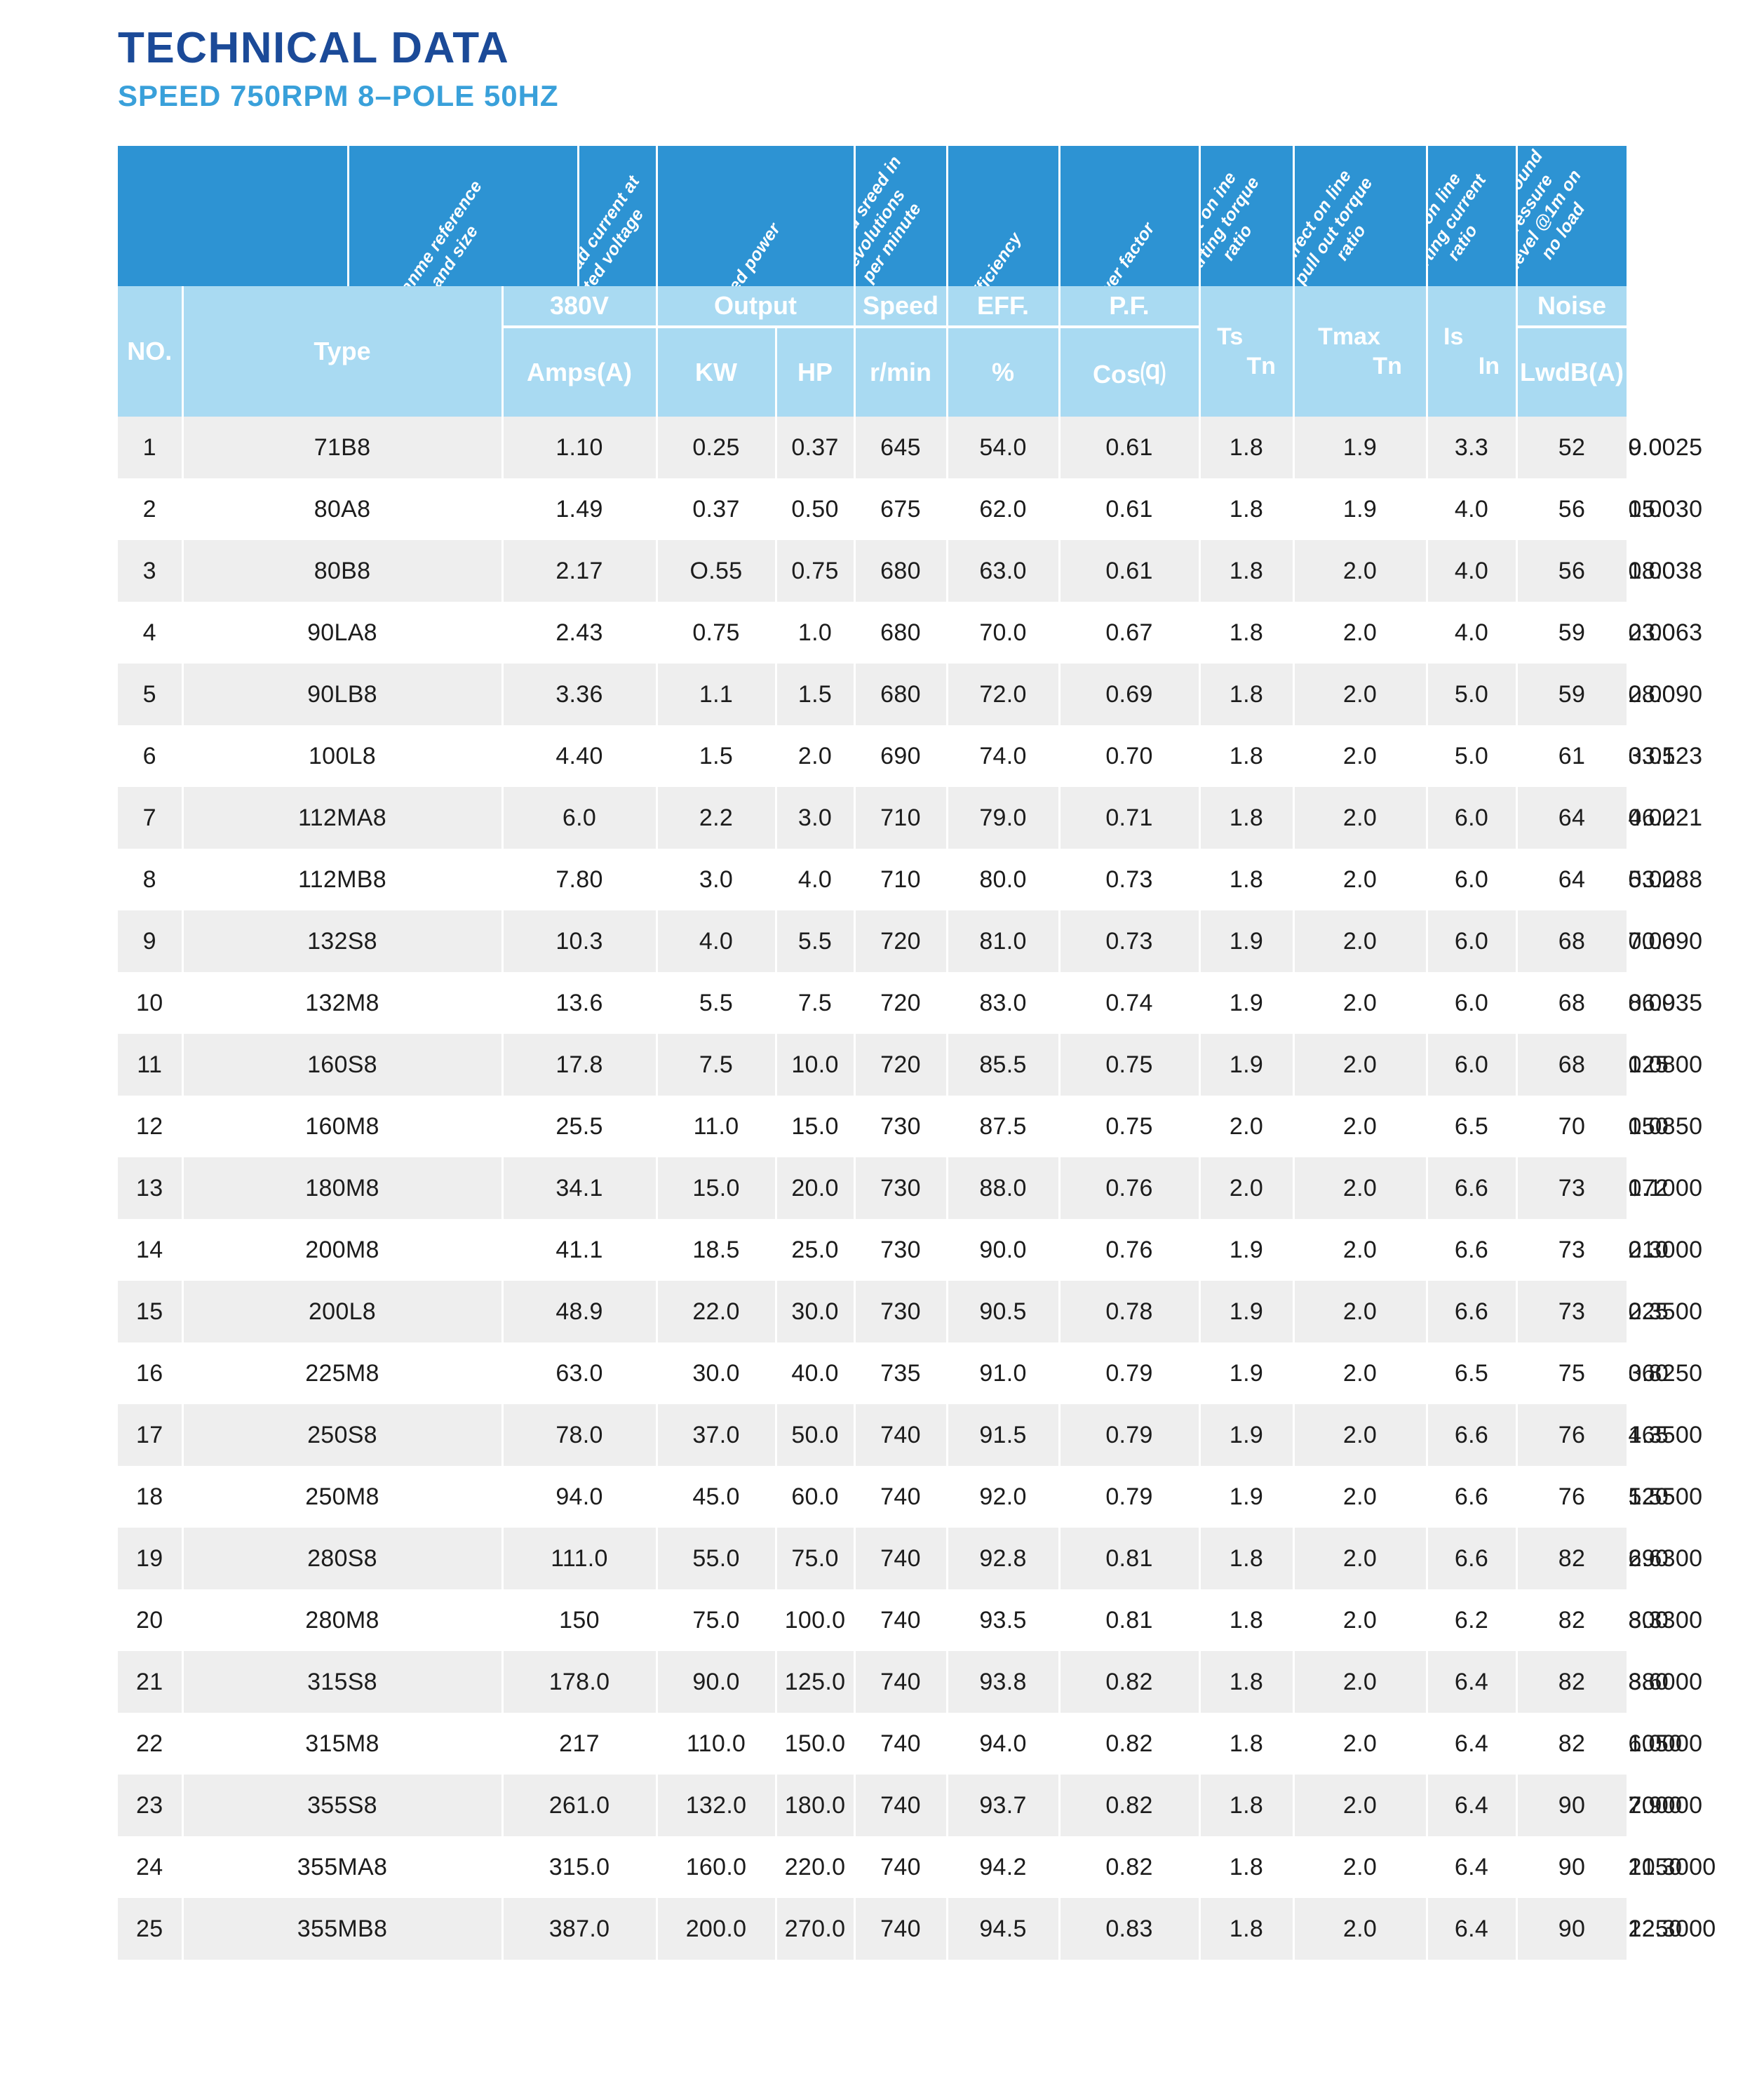 This screenshot has width=1764, height=2074. What do you see at coordinates (1560, 215) in the screenshot?
I see `rotated-header-label-mean-sound-pressure: Mean sound pressure level @1m on no load` at bounding box center [1560, 215].